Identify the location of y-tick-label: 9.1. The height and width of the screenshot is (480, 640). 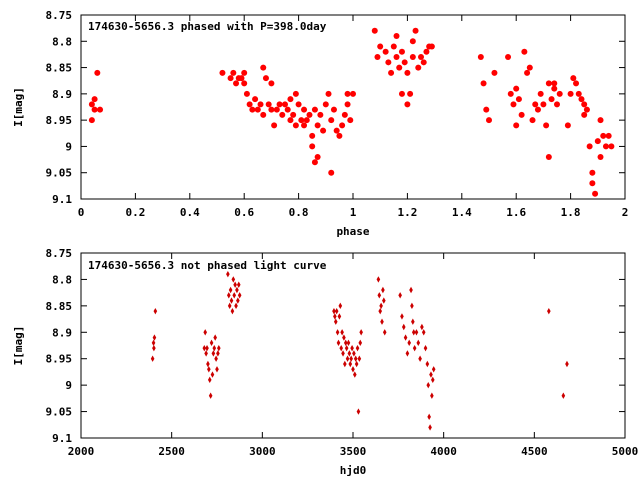
(62, 199).